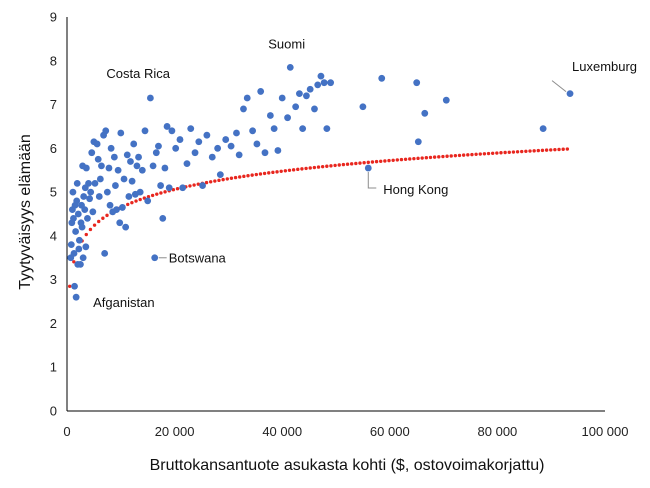  I want to click on y-tick-label: 8, so click(53, 60).